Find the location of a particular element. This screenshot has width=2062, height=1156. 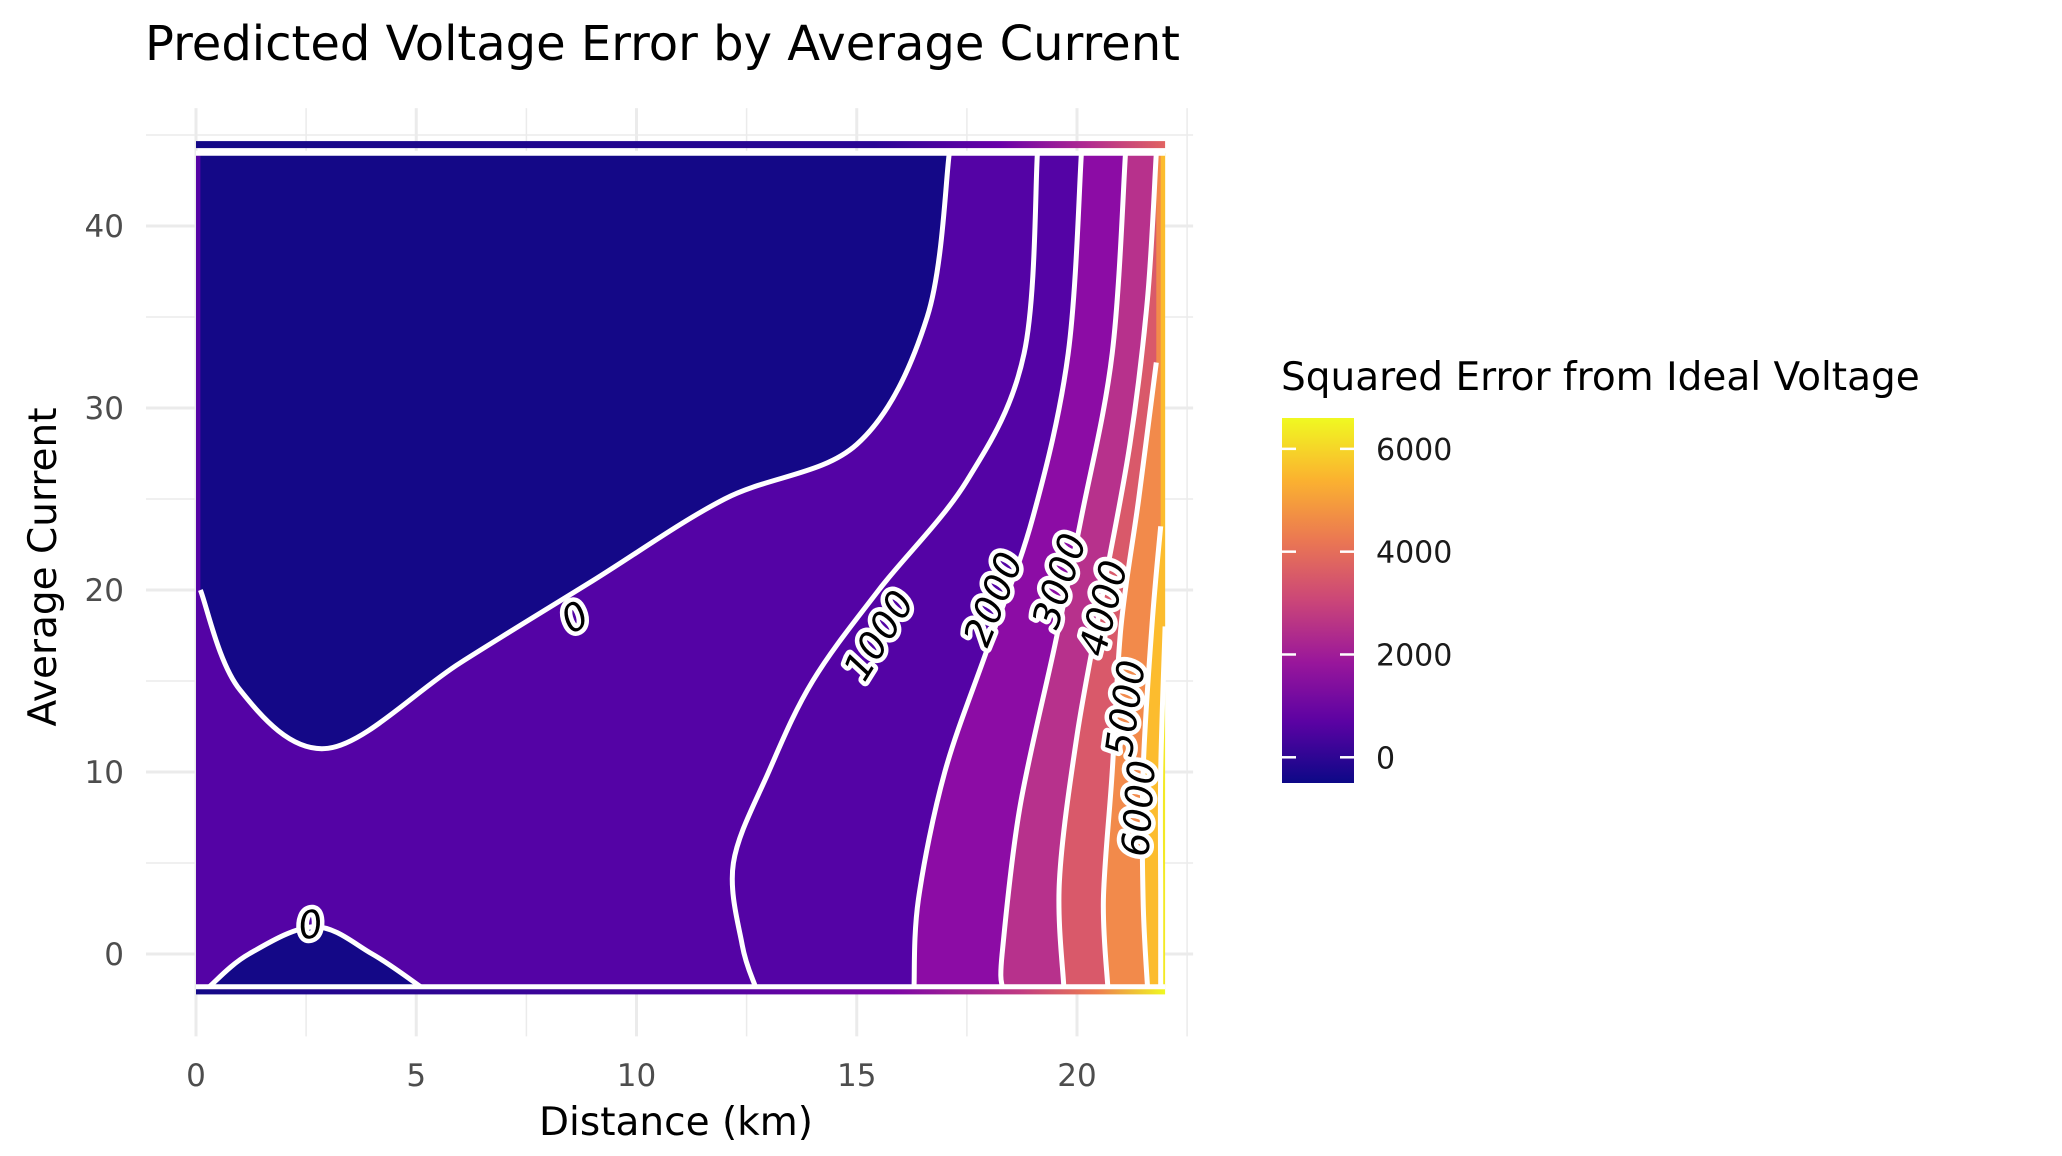

legend-tick-label: 6000 is located at coordinates (1414, 450).